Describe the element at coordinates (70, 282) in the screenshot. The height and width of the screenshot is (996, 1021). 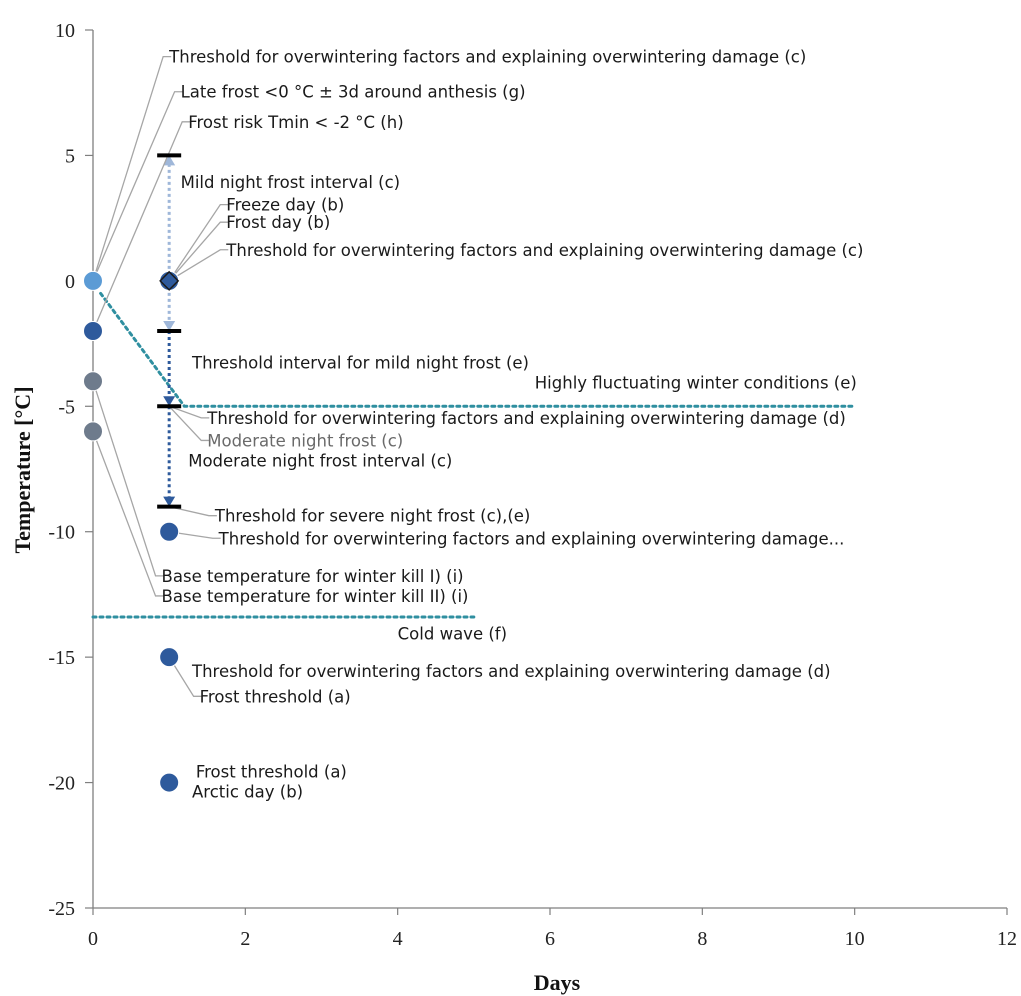
I see `y-tick-label: 0` at that location.